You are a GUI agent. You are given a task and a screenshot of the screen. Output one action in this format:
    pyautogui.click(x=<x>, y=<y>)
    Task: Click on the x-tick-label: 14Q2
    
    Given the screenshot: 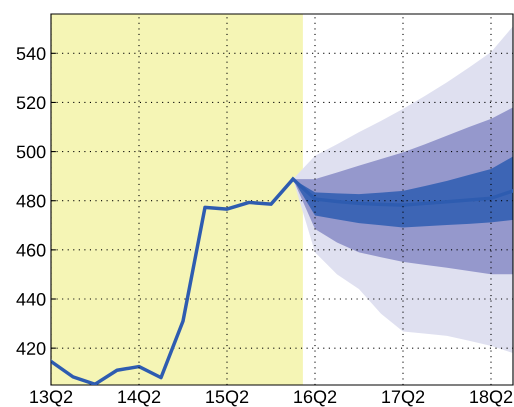 What is the action you would take?
    pyautogui.click(x=139, y=398)
    